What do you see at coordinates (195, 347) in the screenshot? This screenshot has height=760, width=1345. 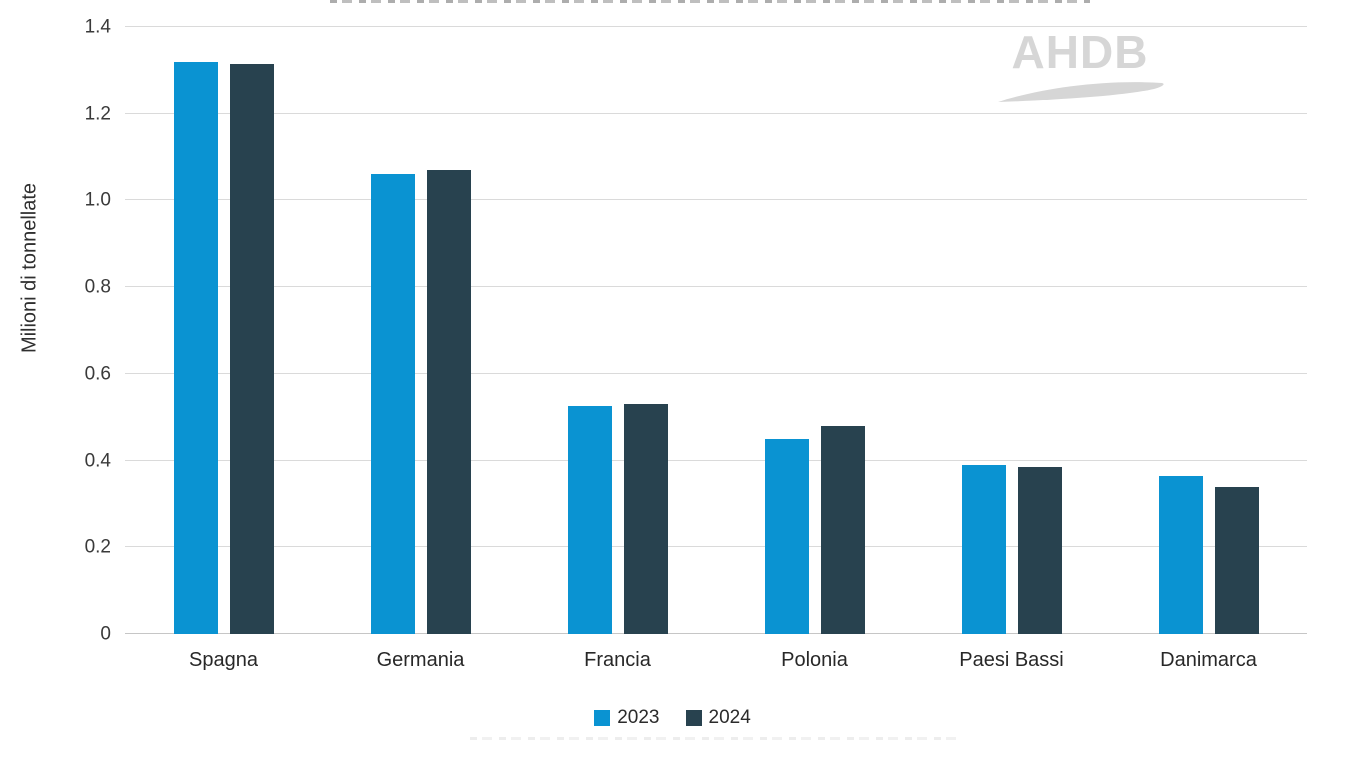 I see `bar-spagna-2023` at bounding box center [195, 347].